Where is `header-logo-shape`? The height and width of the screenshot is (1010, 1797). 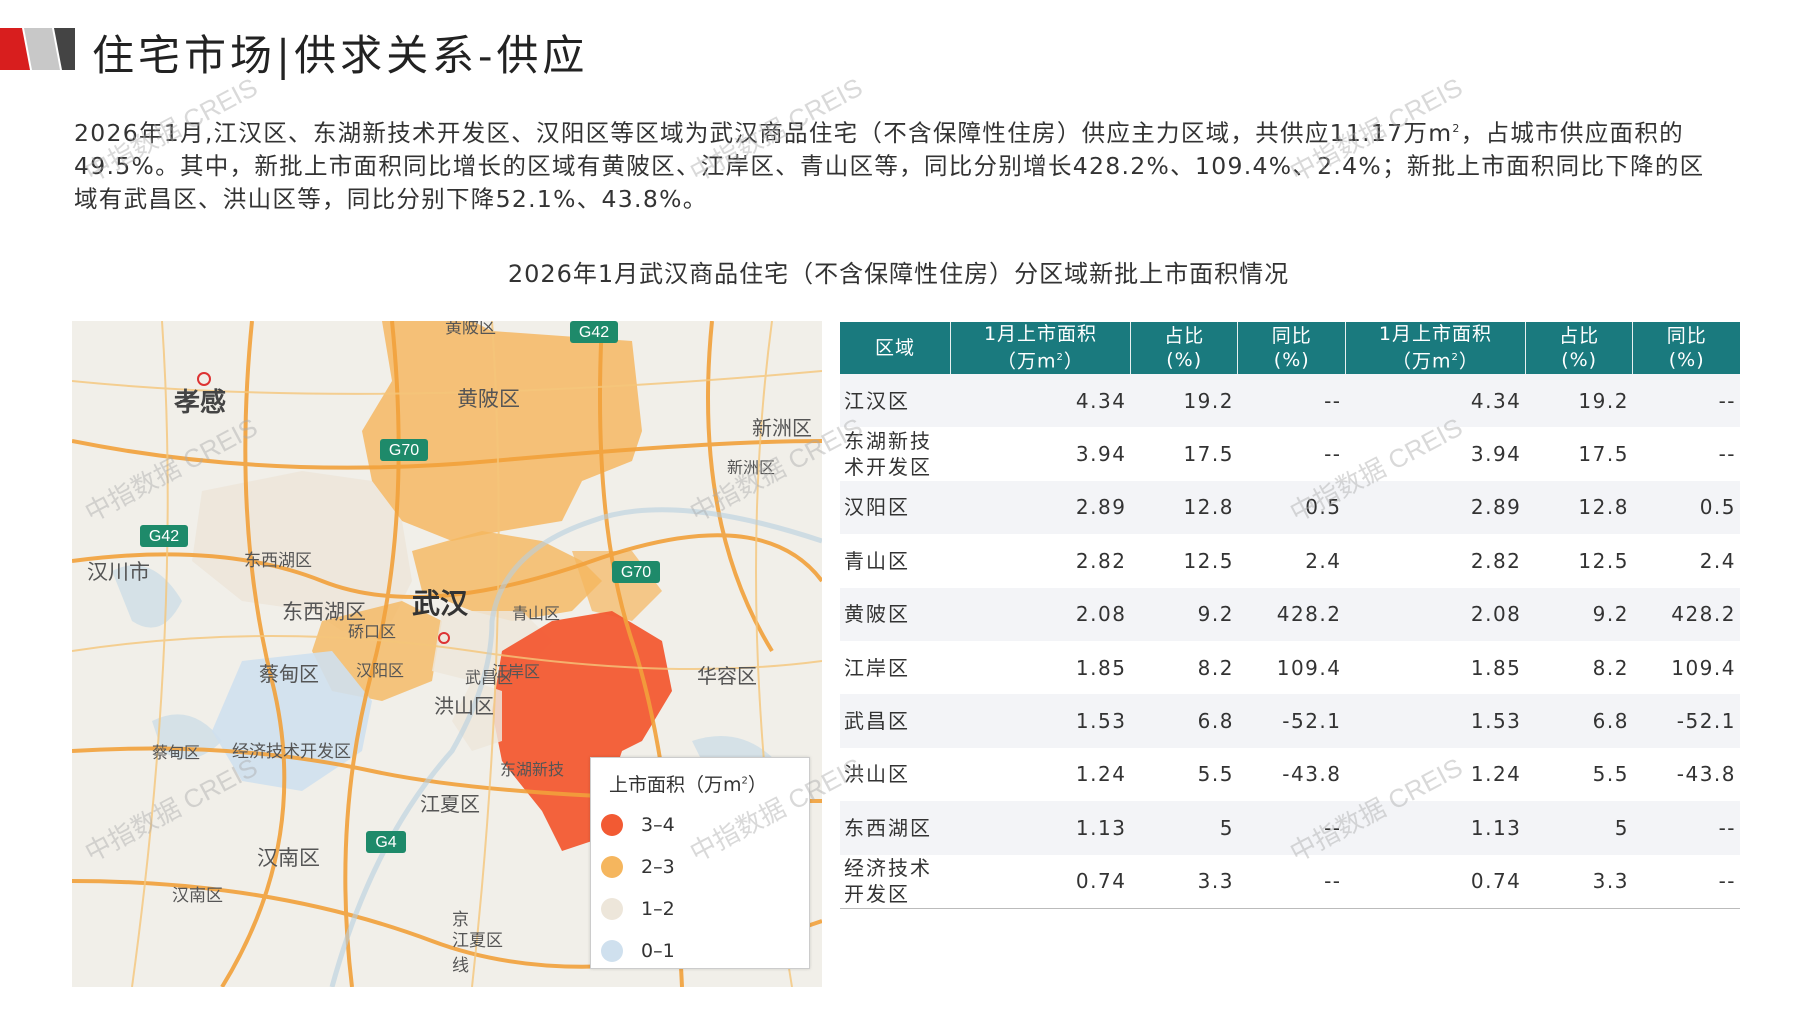
header-logo-shape is located at coordinates (37, 49).